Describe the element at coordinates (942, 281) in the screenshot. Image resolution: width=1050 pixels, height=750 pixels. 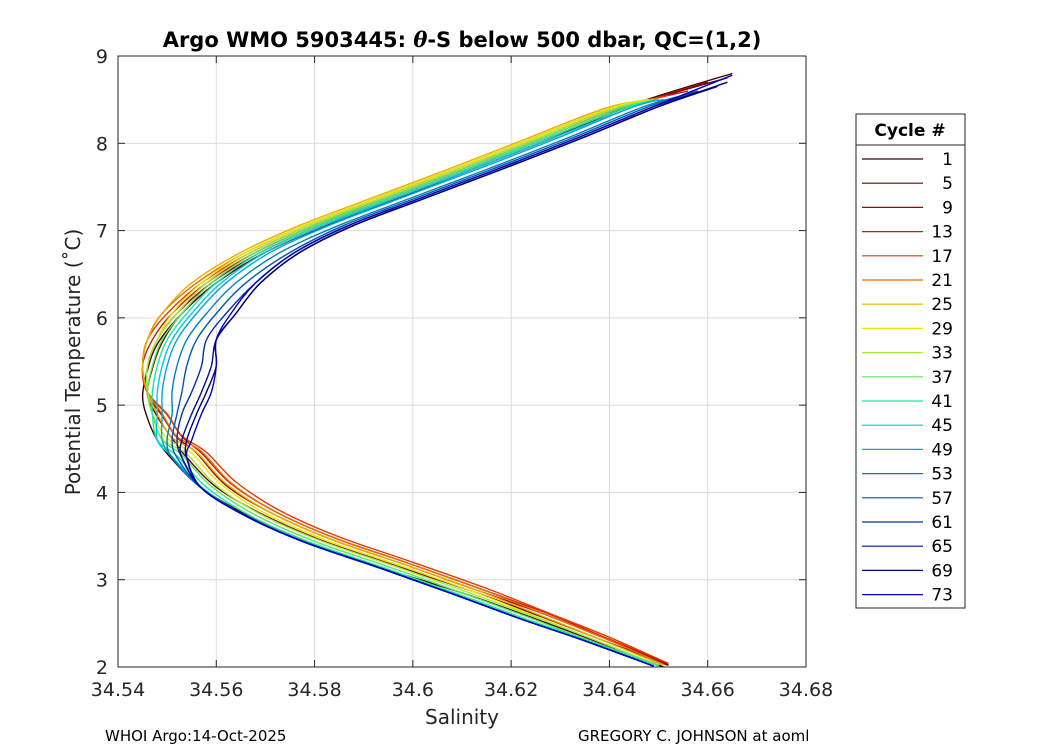
I see `legend-label: 21` at that location.